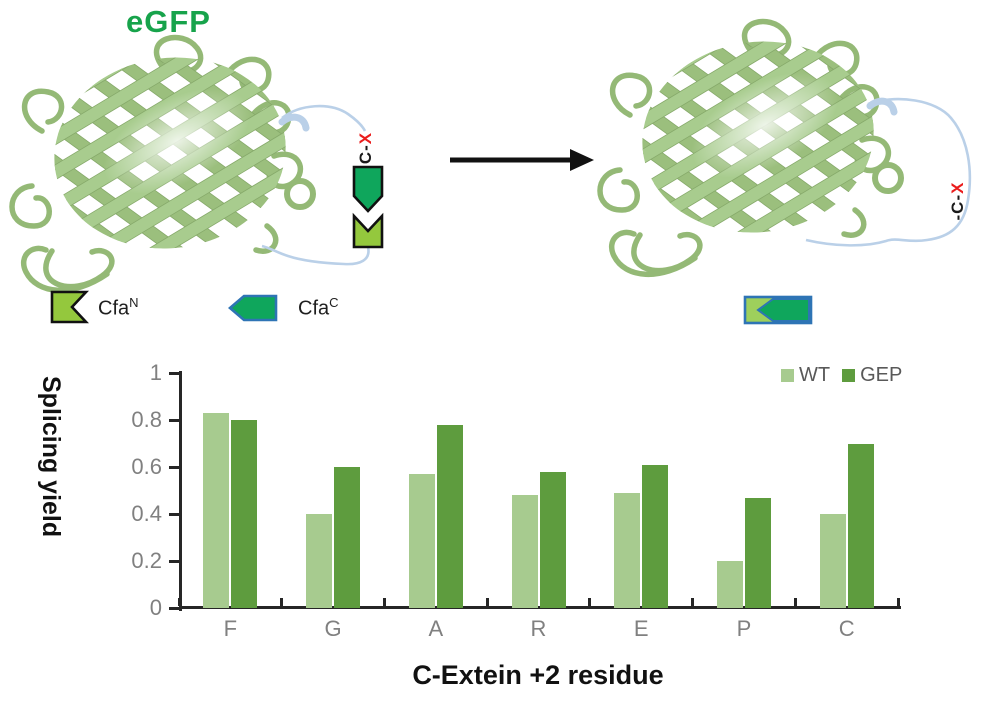 The height and width of the screenshot is (709, 992). What do you see at coordinates (347, 537) in the screenshot?
I see `bar-GEP-G` at bounding box center [347, 537].